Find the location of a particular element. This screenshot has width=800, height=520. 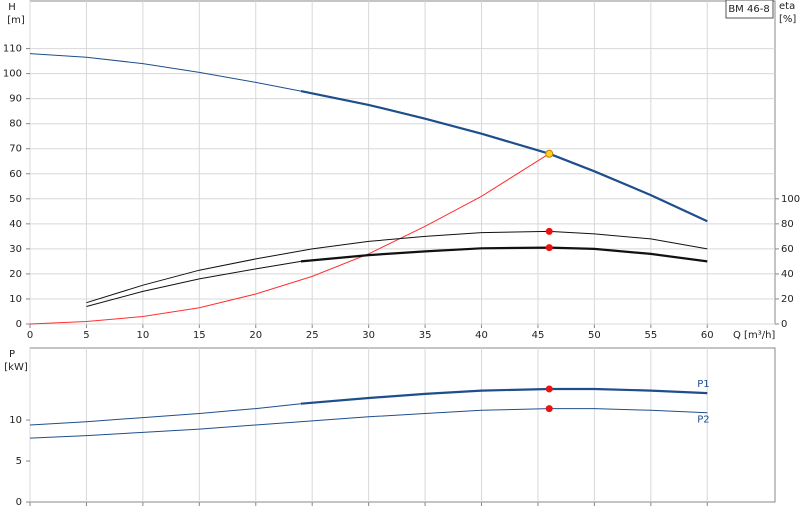

y-tick-label: 70 is located at coordinates (15, 149).